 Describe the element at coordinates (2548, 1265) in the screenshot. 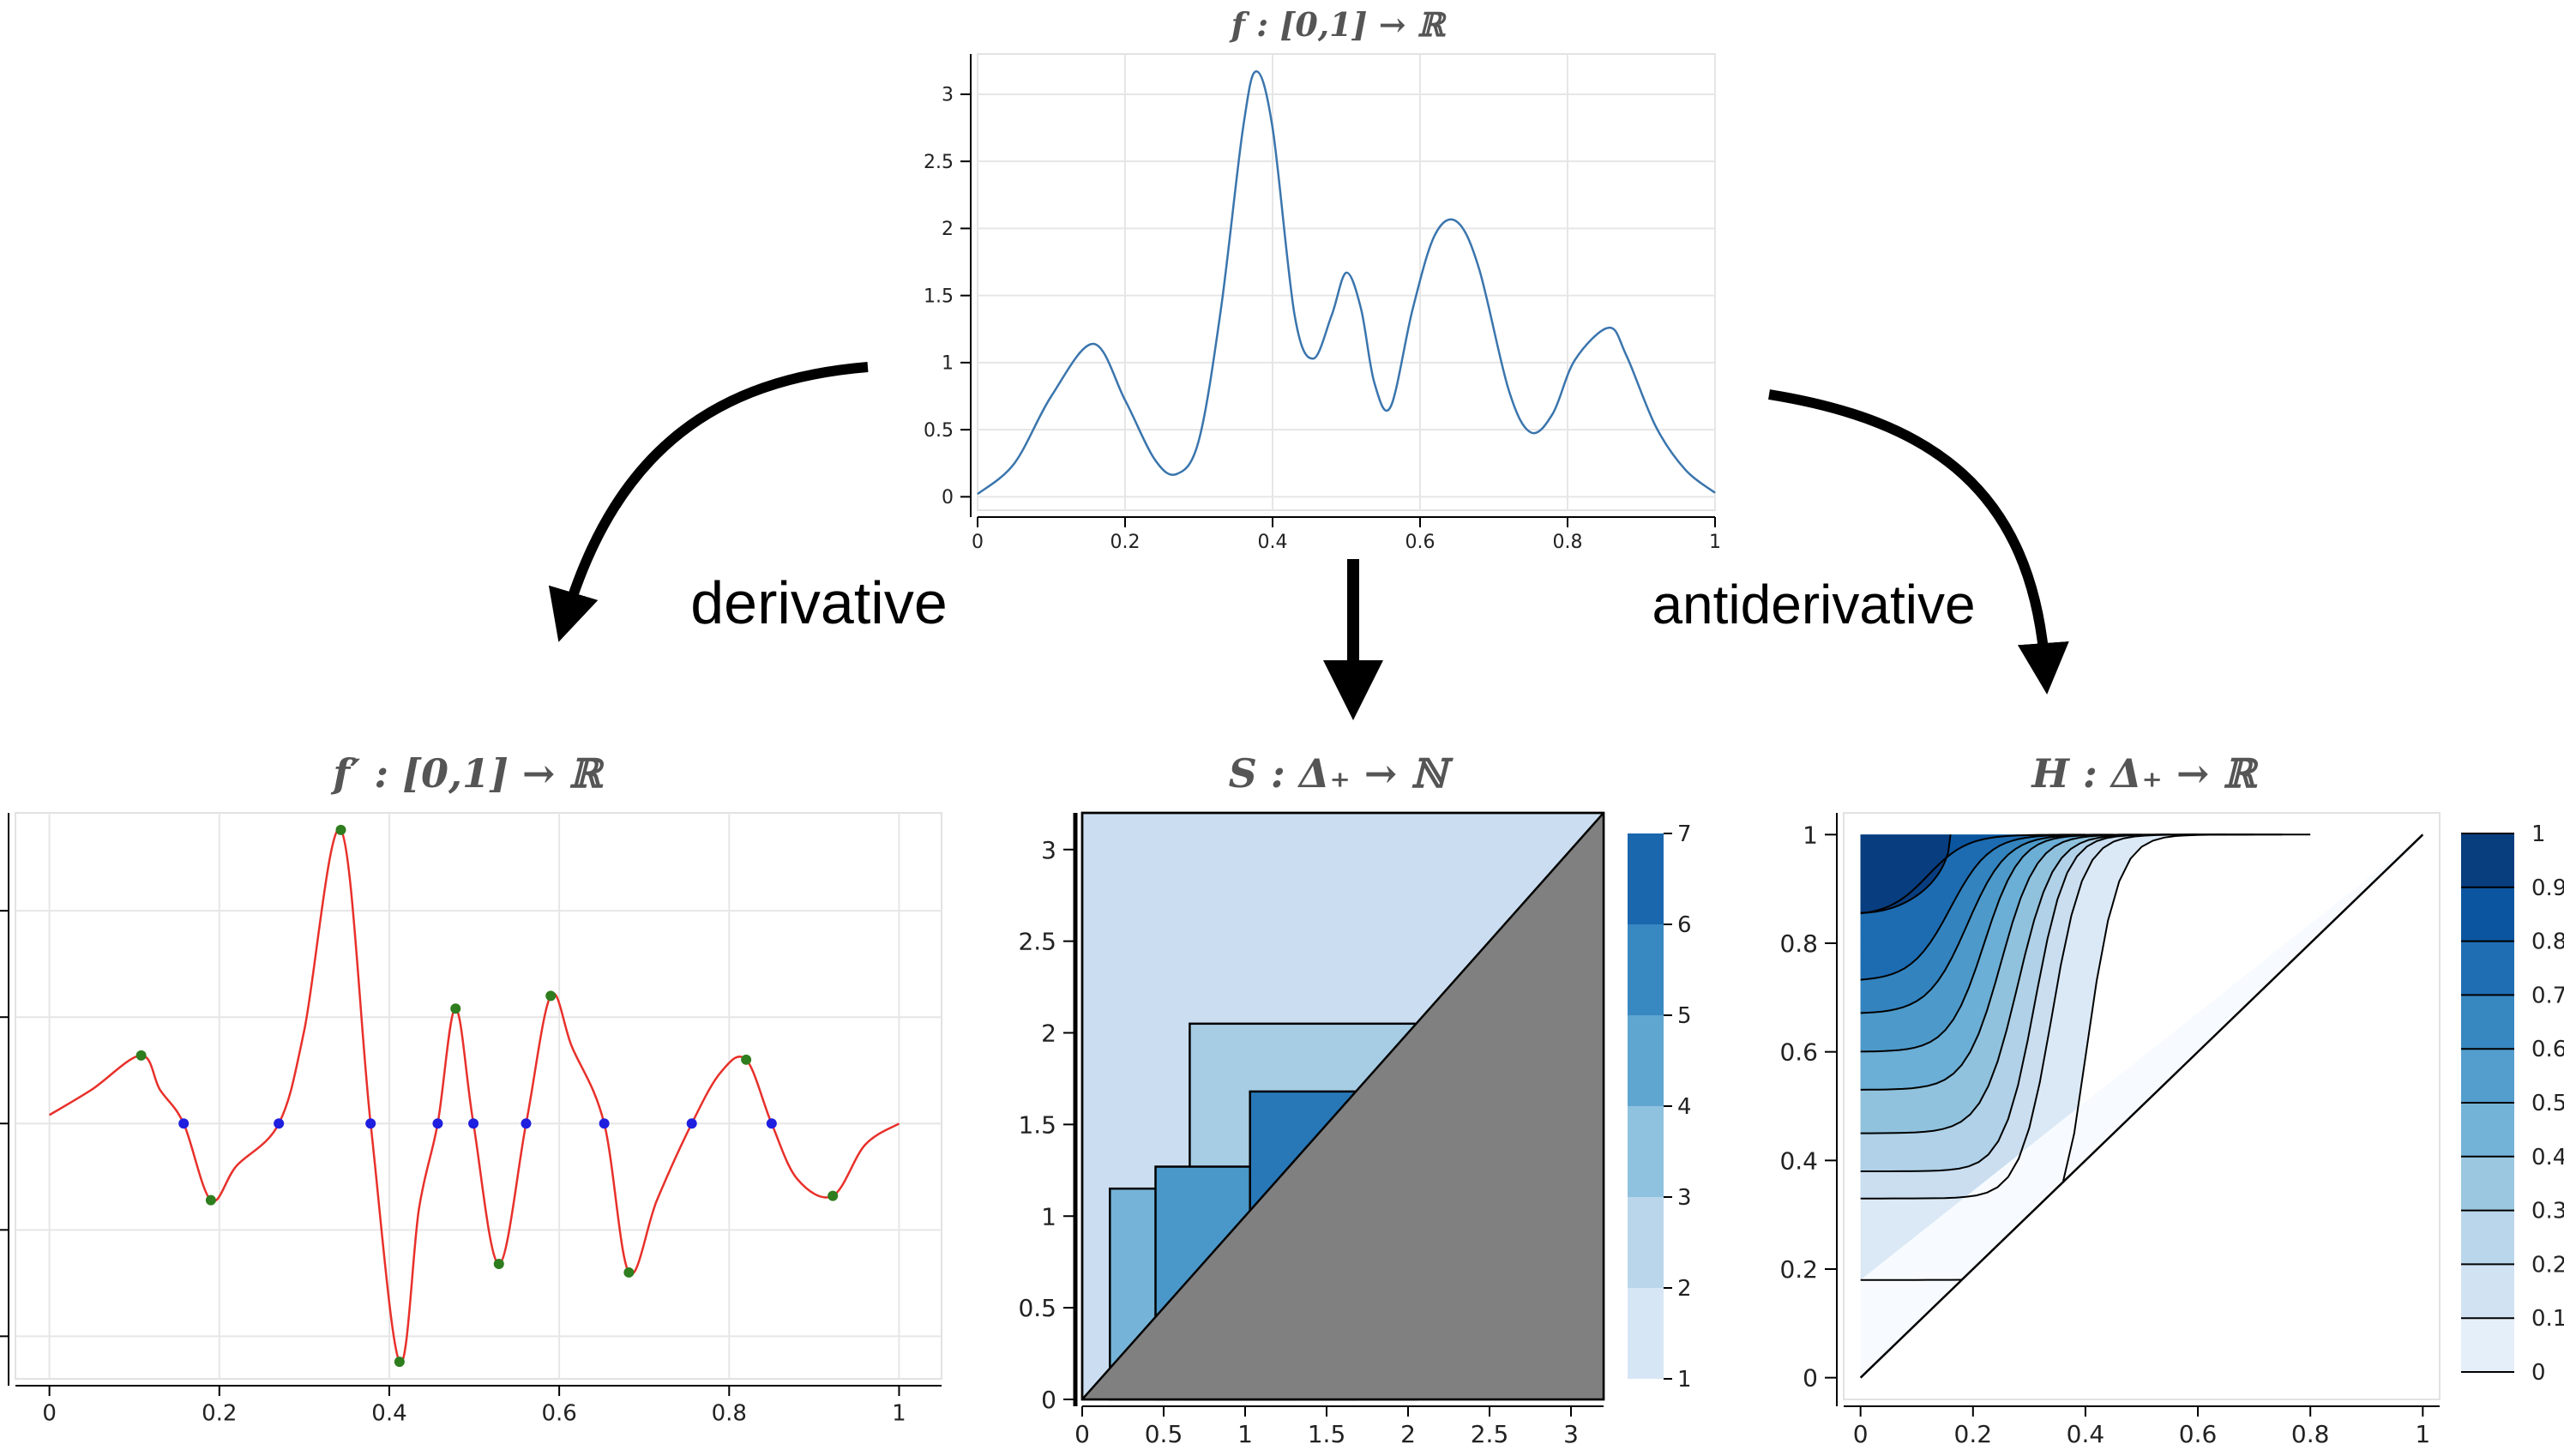

I see `colorbar-tick-label: 0.2` at that location.